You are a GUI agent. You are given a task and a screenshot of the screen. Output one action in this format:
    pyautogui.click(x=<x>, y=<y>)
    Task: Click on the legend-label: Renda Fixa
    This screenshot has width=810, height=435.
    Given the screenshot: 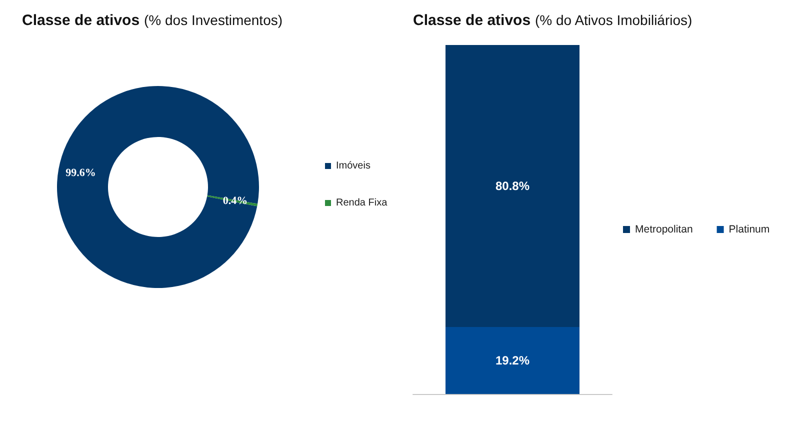 What is the action you would take?
    pyautogui.click(x=362, y=203)
    